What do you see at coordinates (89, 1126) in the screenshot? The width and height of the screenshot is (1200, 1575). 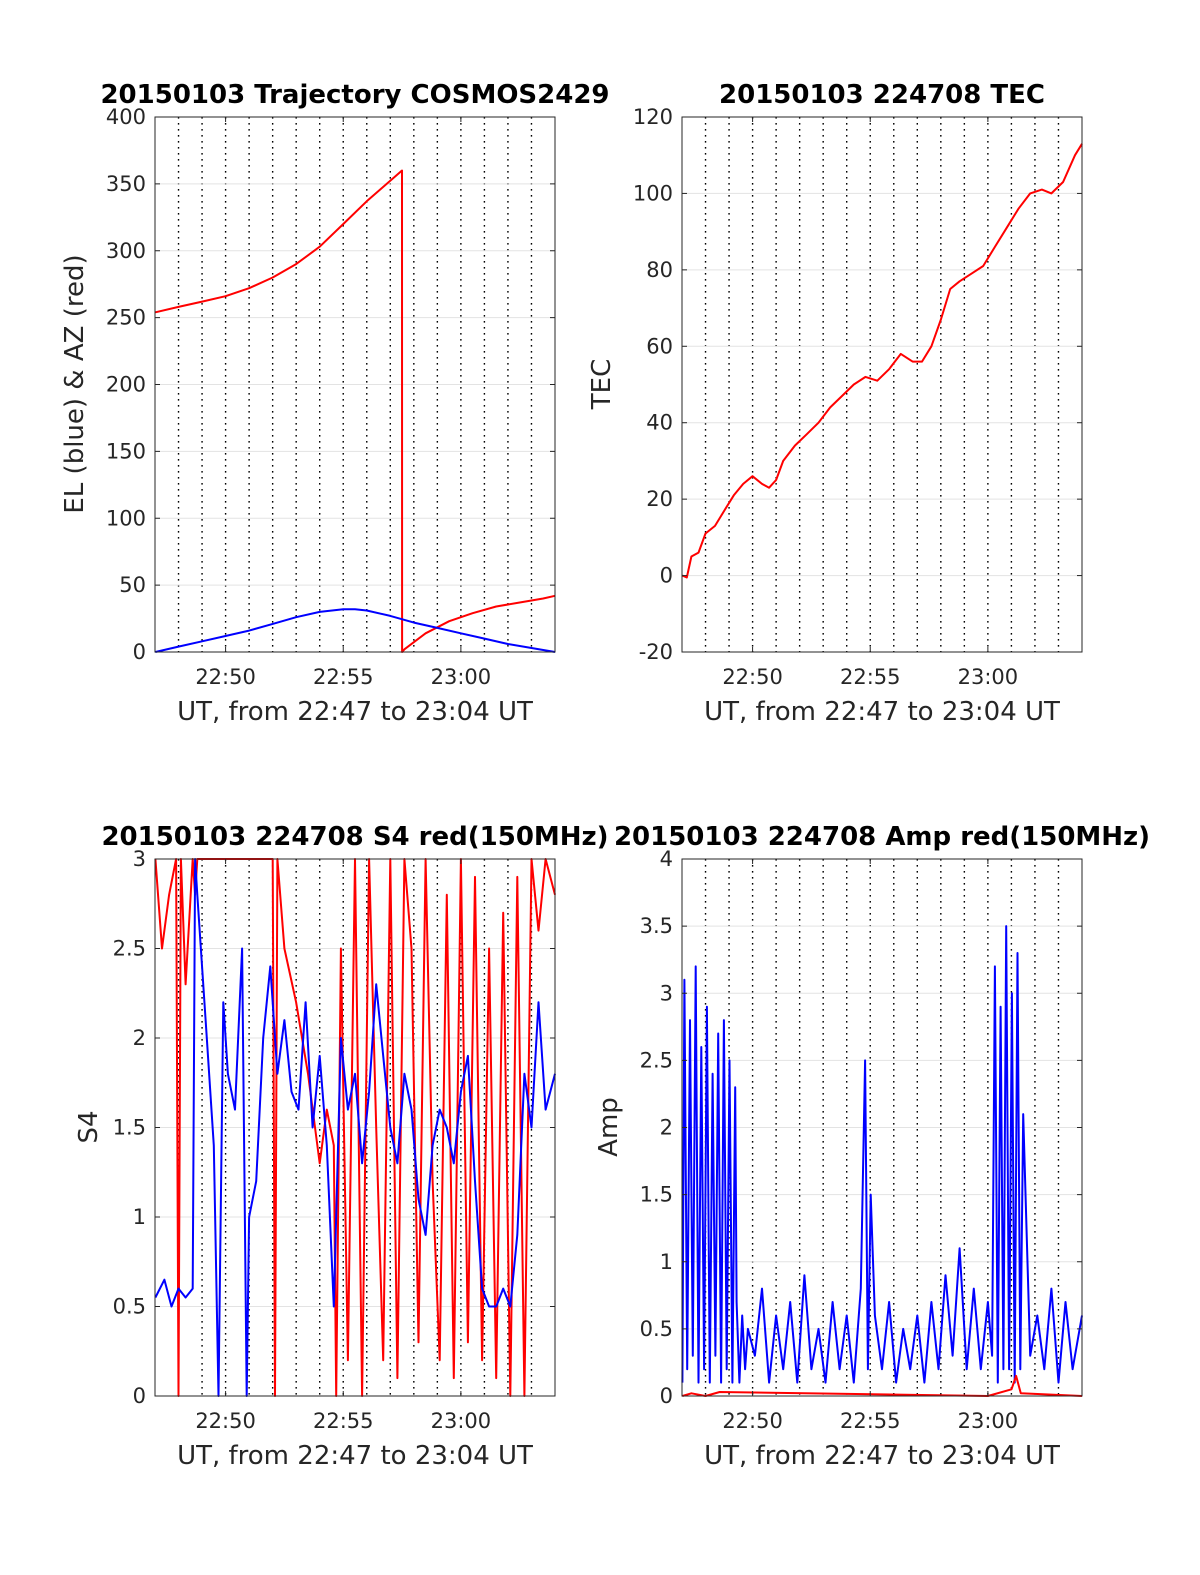 I see `y-axis-label: S4` at bounding box center [89, 1126].